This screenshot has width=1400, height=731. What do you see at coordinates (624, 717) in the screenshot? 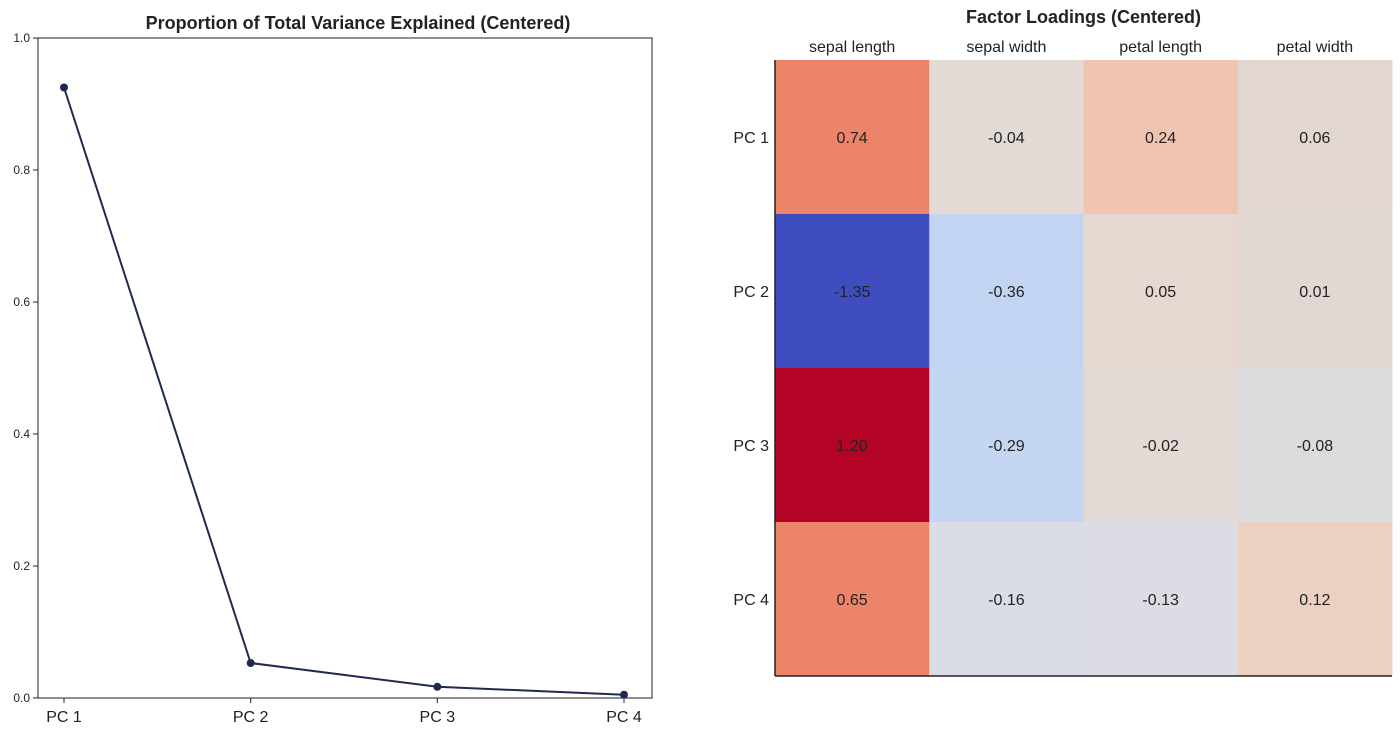
I see `x-tick-label: PC 4` at bounding box center [624, 717].